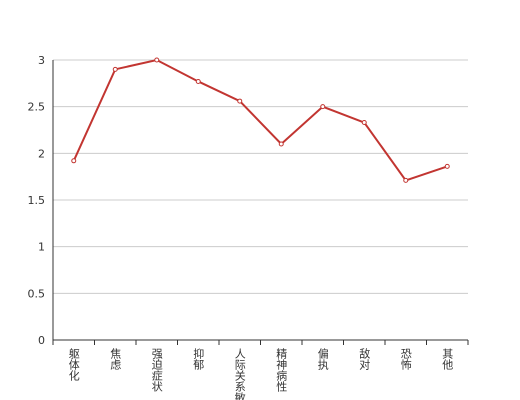 The image size is (520, 400). I want to click on x-tick-label: 强迫症状, so click(156, 370).